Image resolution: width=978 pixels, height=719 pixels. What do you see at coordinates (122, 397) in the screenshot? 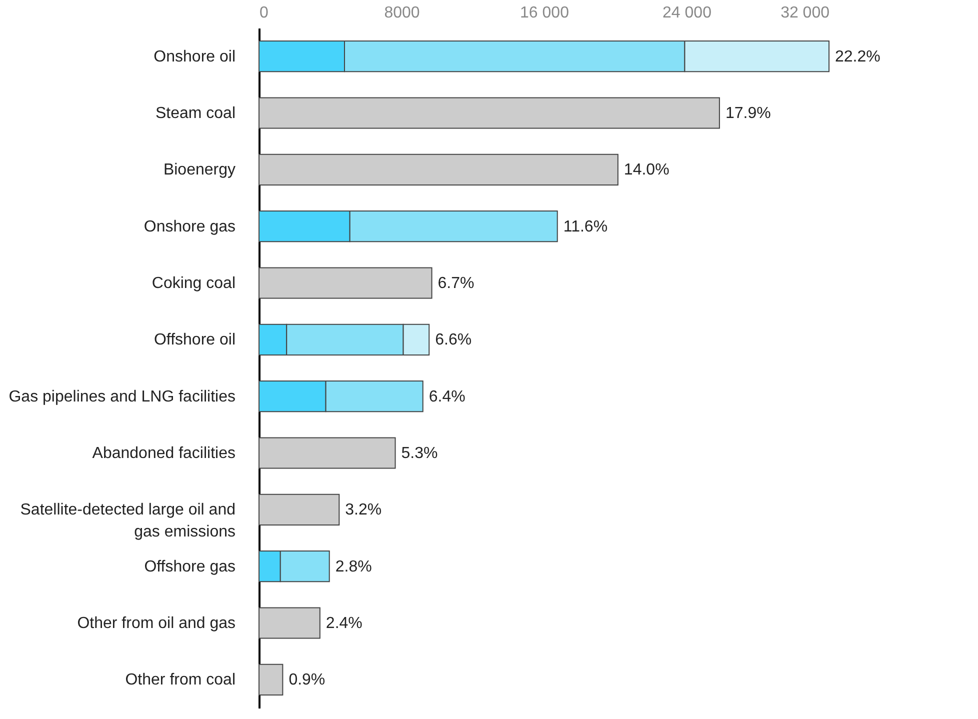
I see `y-tick-label: Gas pipelines and LNG facilities` at bounding box center [122, 397].